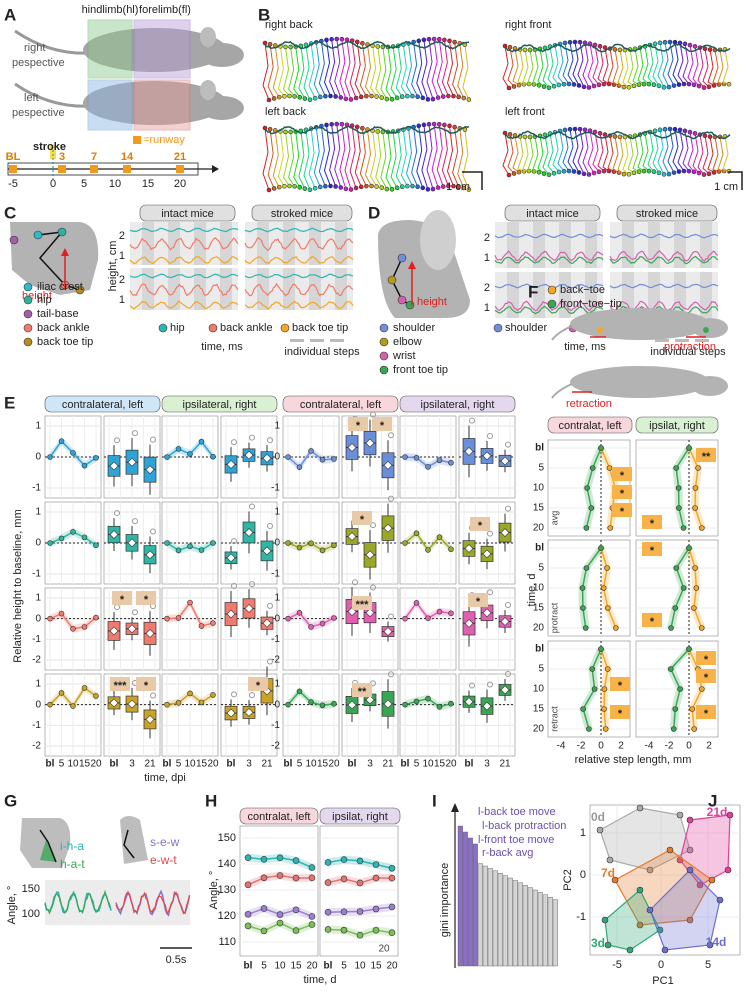 The image size is (748, 991). I want to click on label: 7, so click(94, 157).